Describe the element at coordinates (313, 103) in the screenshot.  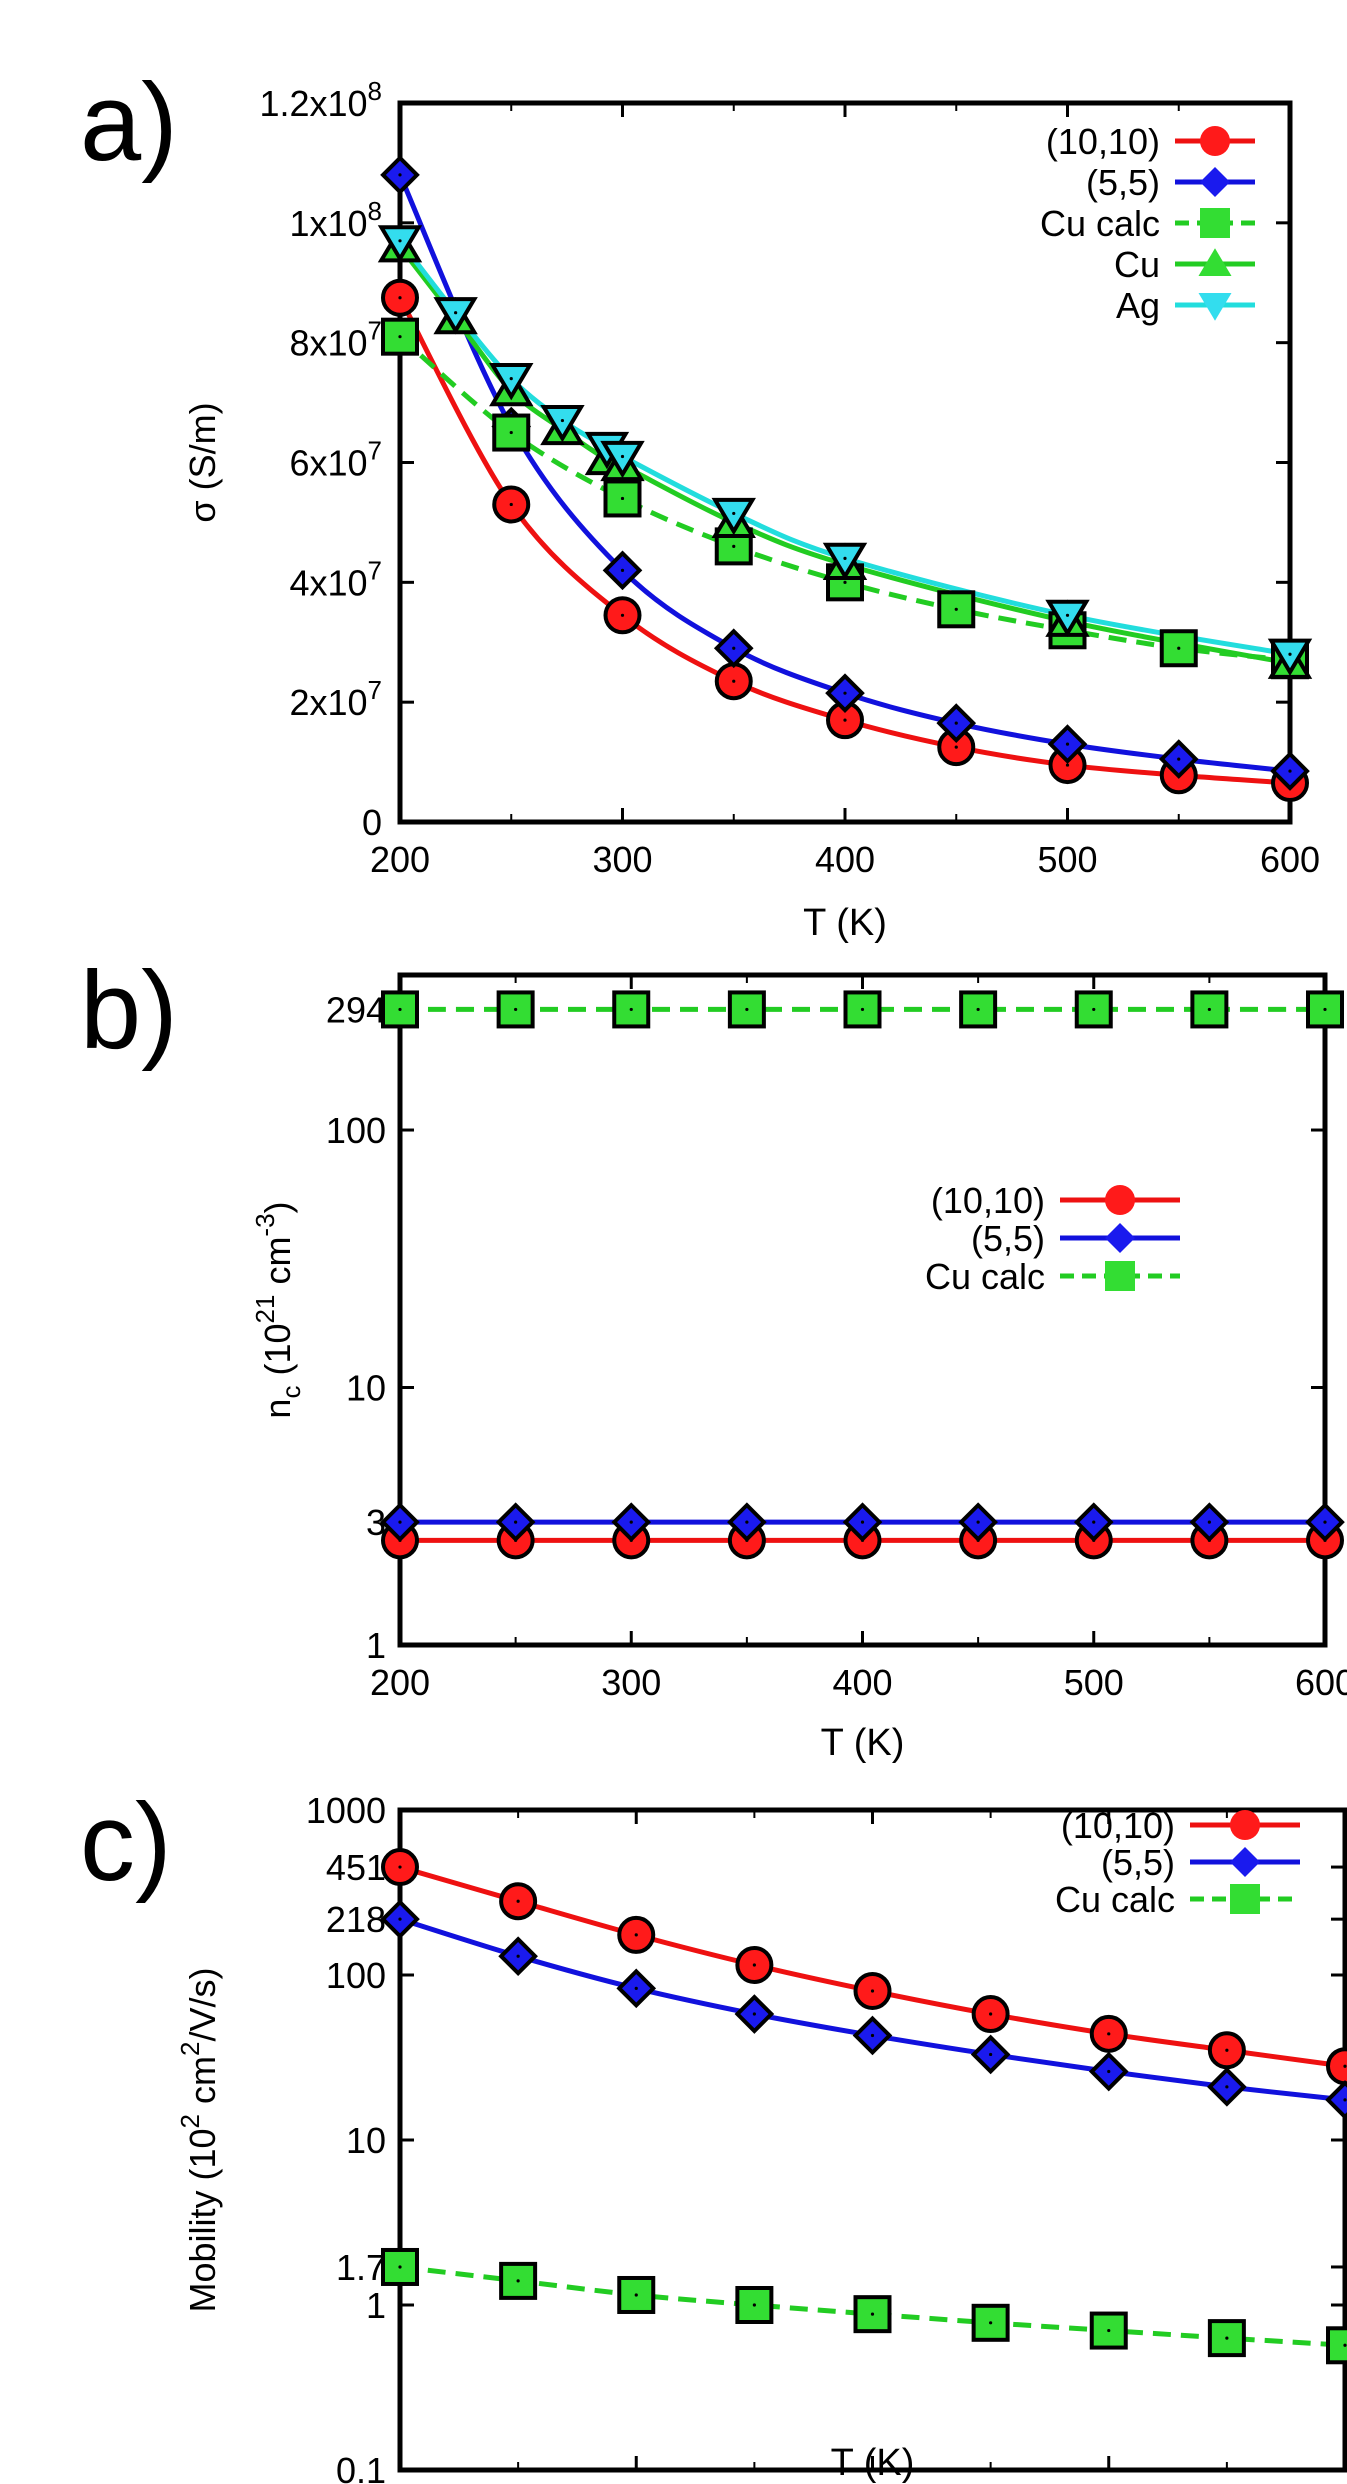
I see `y-tick-mantissa: 1.2x10` at that location.